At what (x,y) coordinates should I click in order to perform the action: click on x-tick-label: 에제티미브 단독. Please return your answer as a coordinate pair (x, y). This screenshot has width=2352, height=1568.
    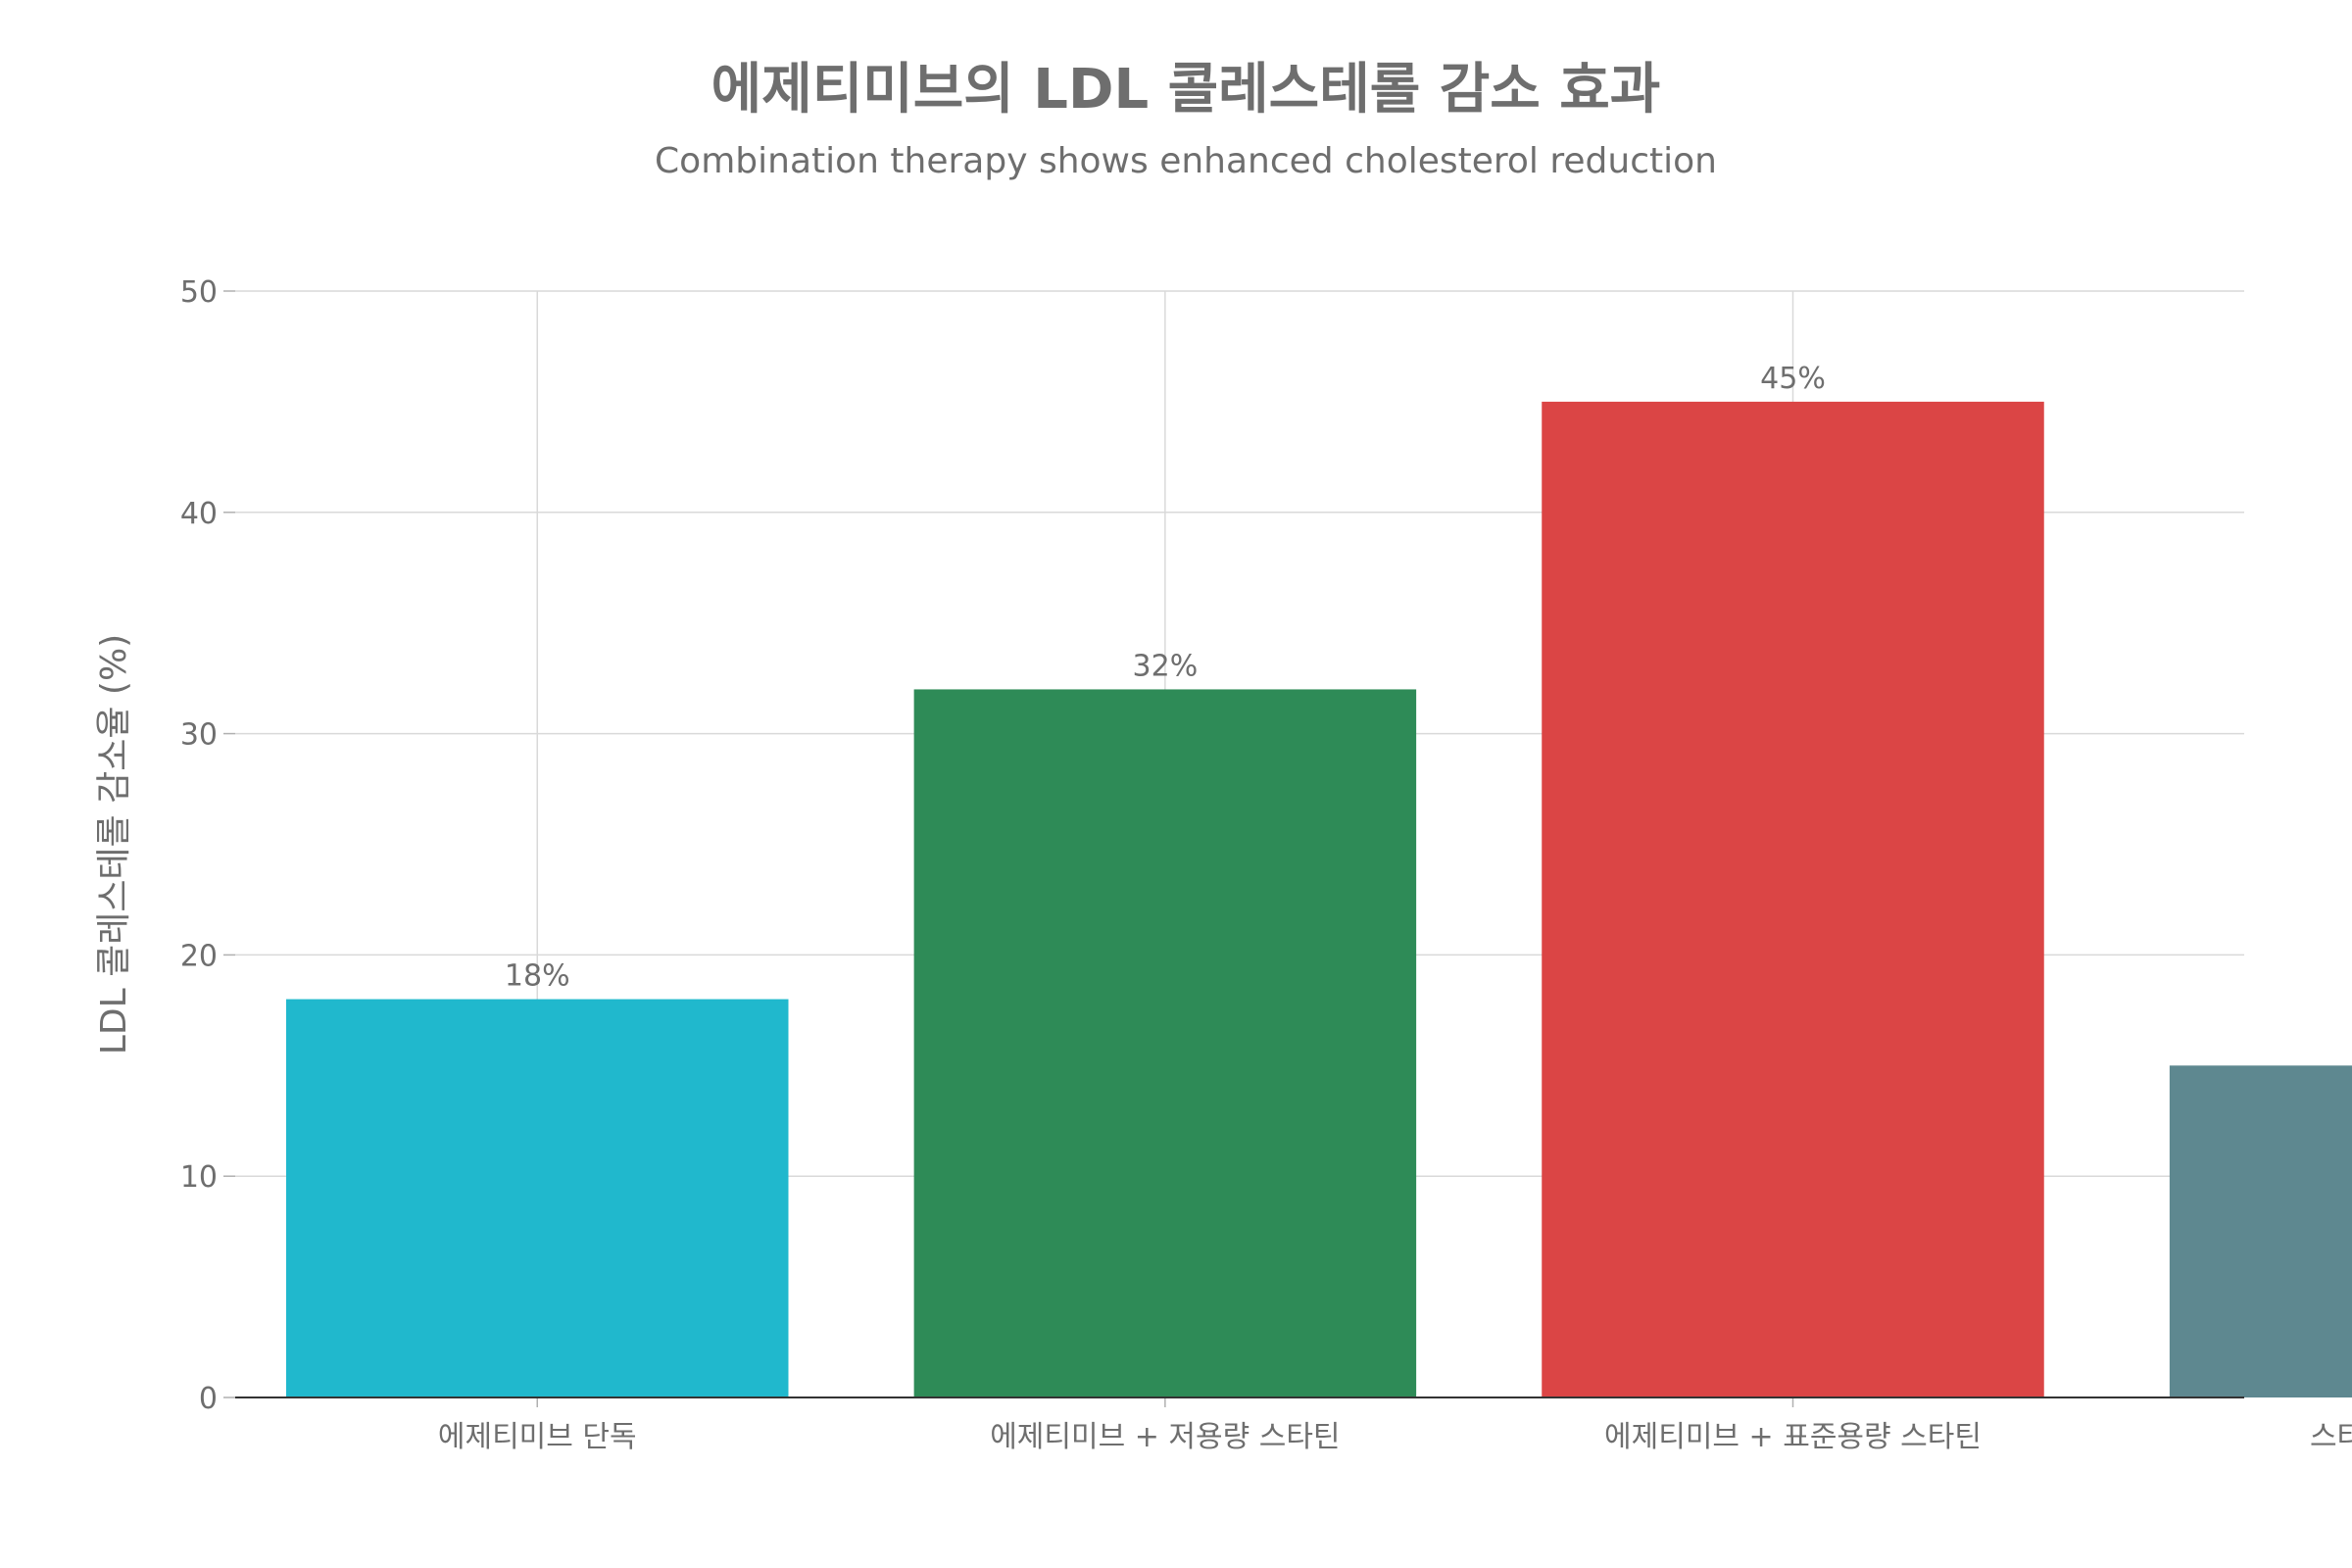
    Looking at the image, I should click on (537, 1437).